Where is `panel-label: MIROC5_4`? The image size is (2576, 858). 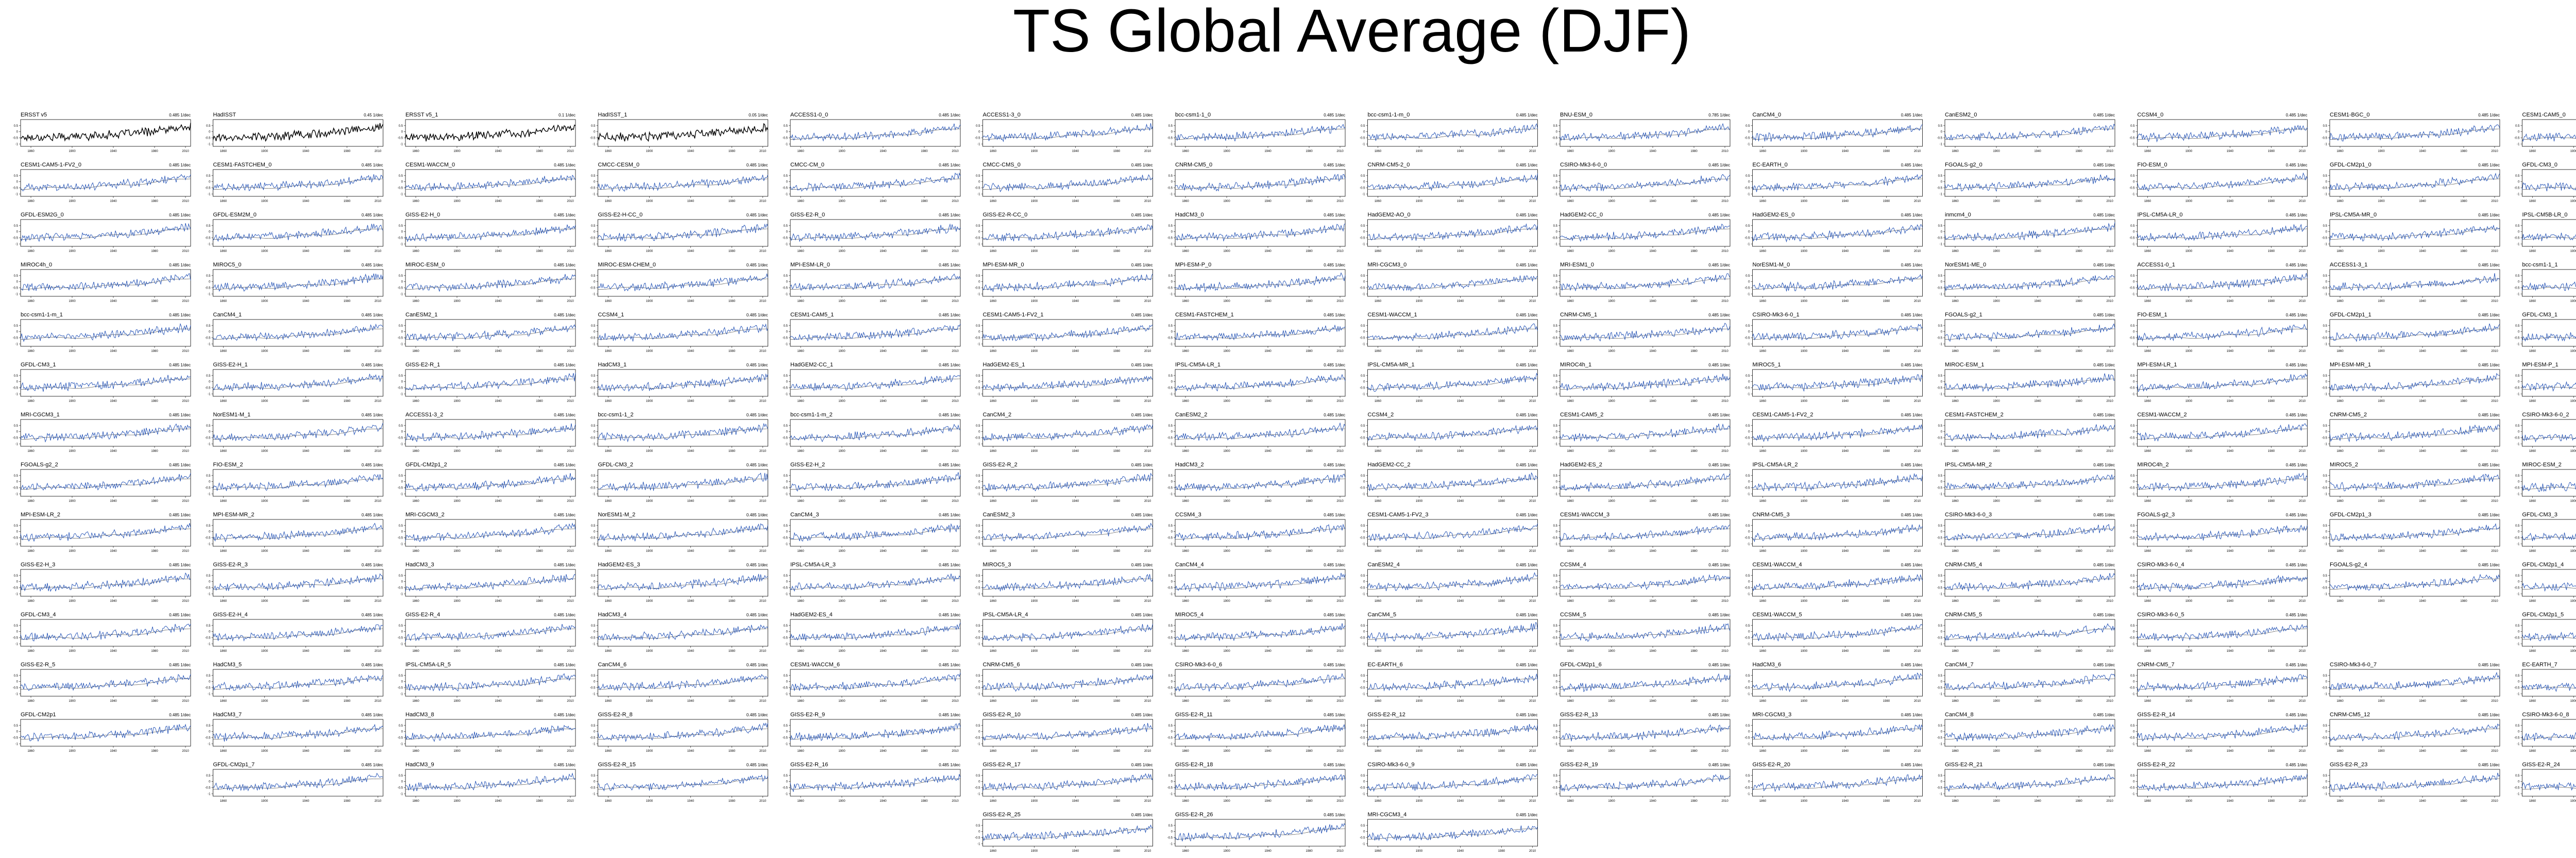
panel-label: MIROC5_4 is located at coordinates (1189, 615).